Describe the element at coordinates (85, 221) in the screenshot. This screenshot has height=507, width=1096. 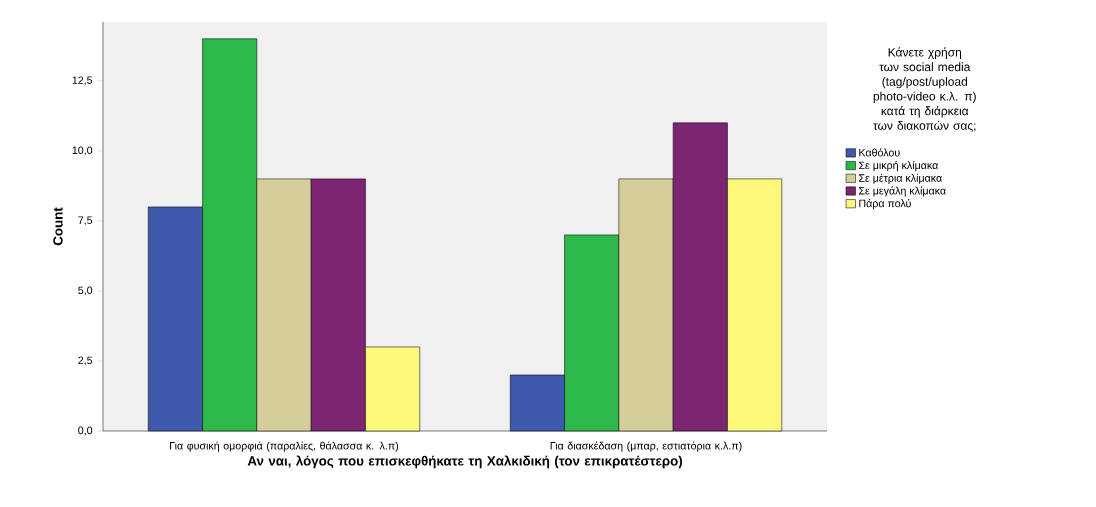
I see `y-tick-label: 7,5` at that location.